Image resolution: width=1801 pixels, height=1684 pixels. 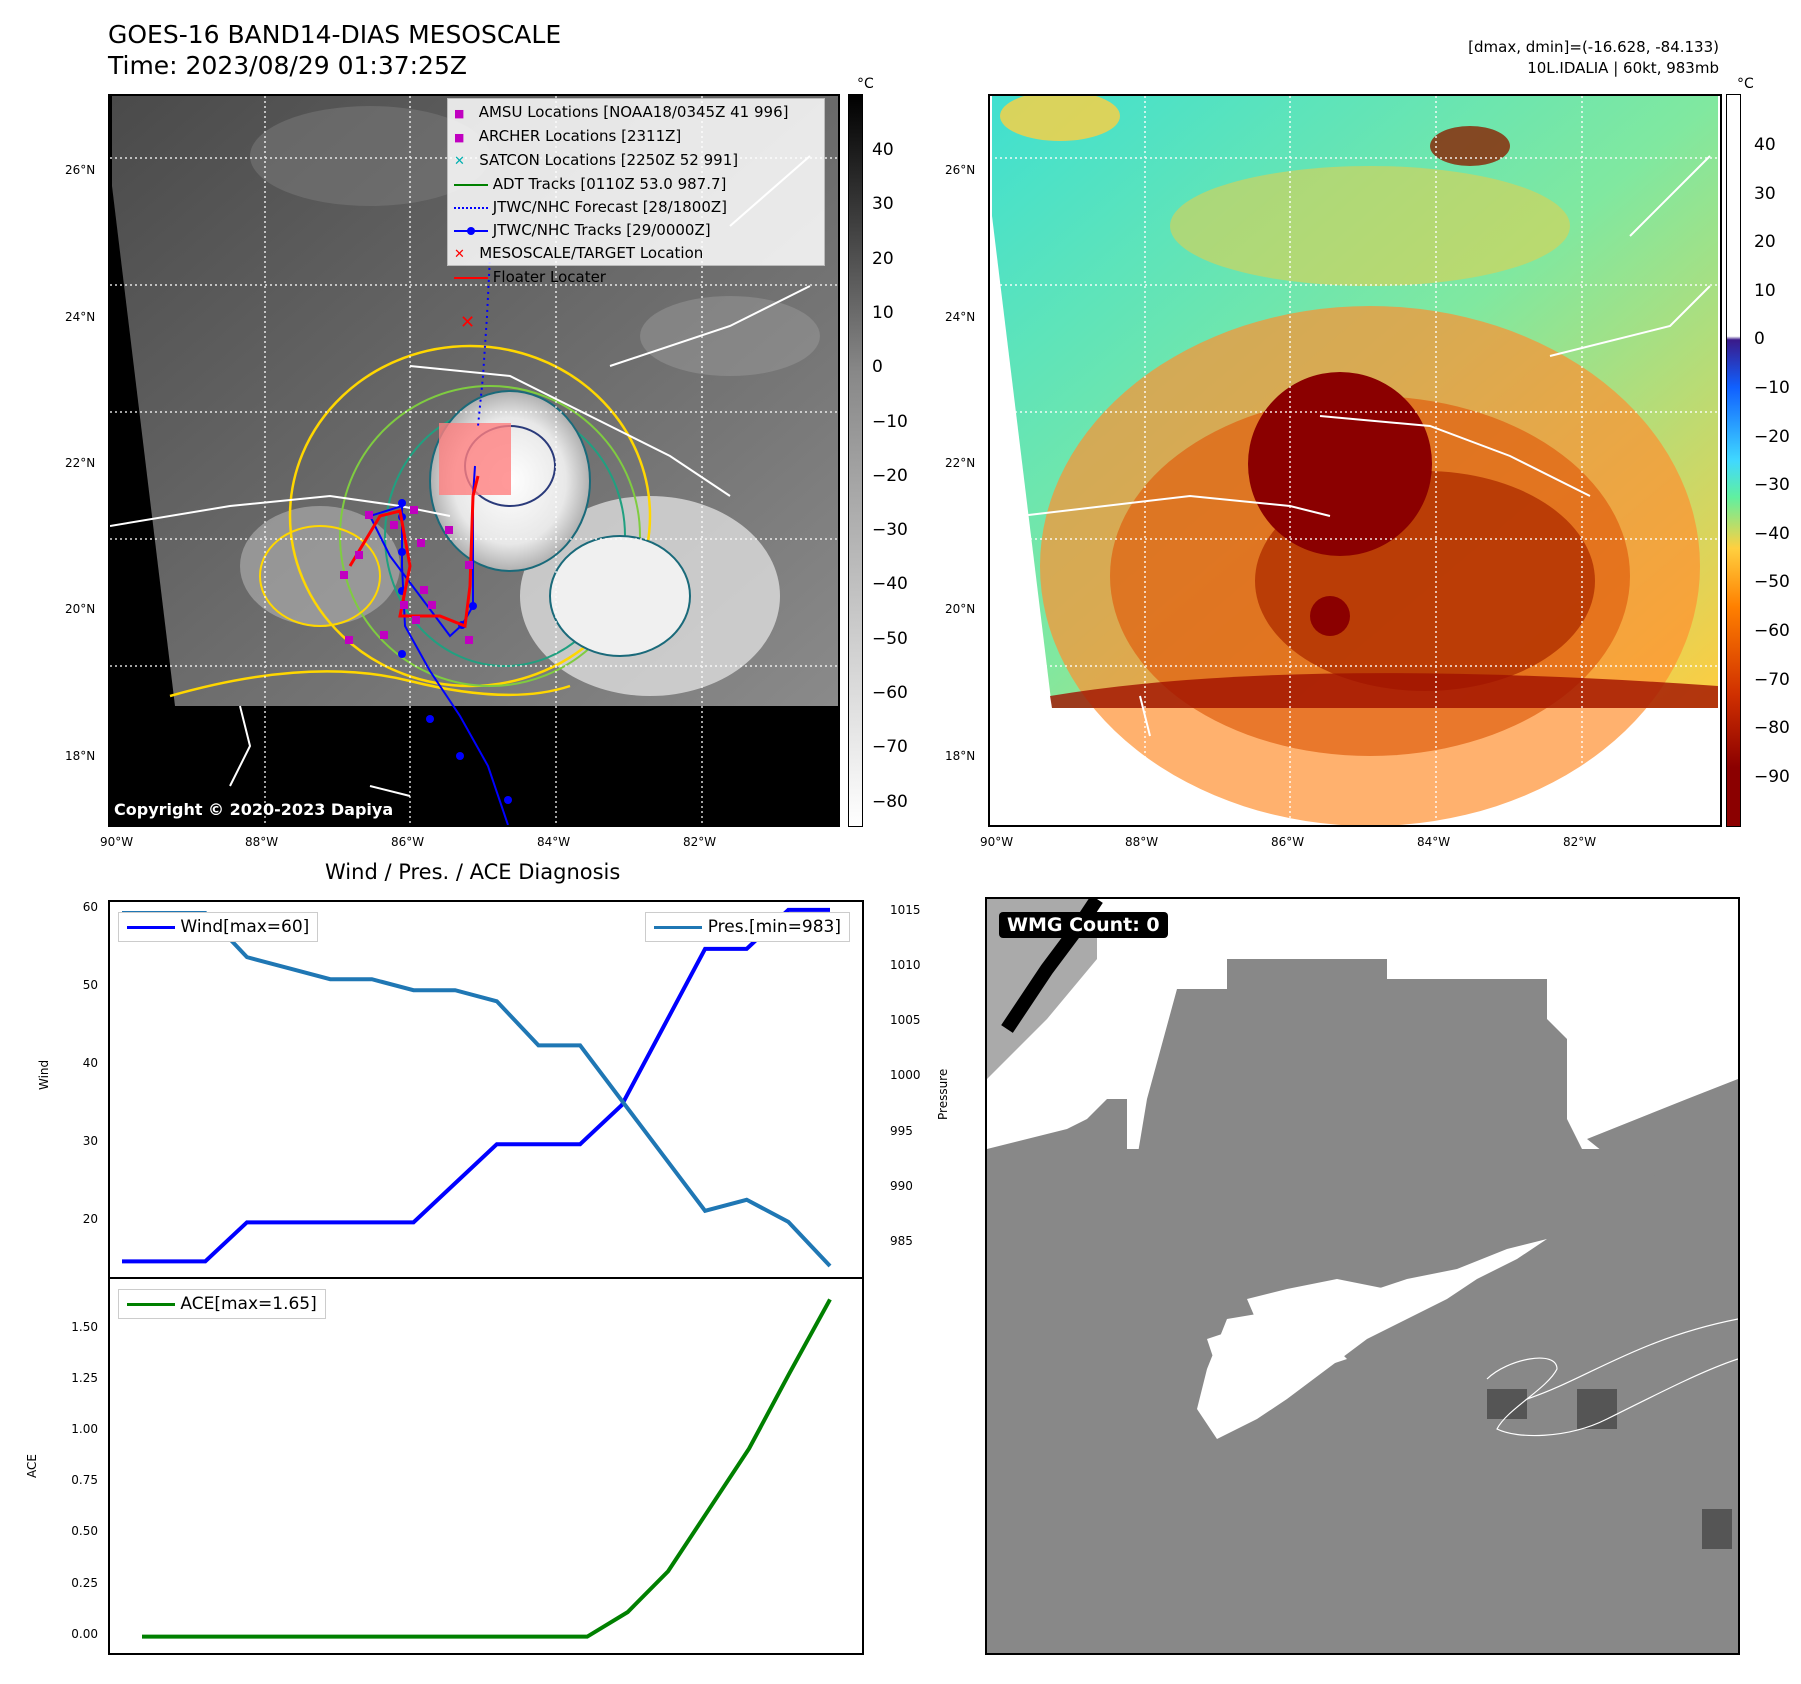 I want to click on right-colorbar-tick: −10, so click(x=1772, y=388).